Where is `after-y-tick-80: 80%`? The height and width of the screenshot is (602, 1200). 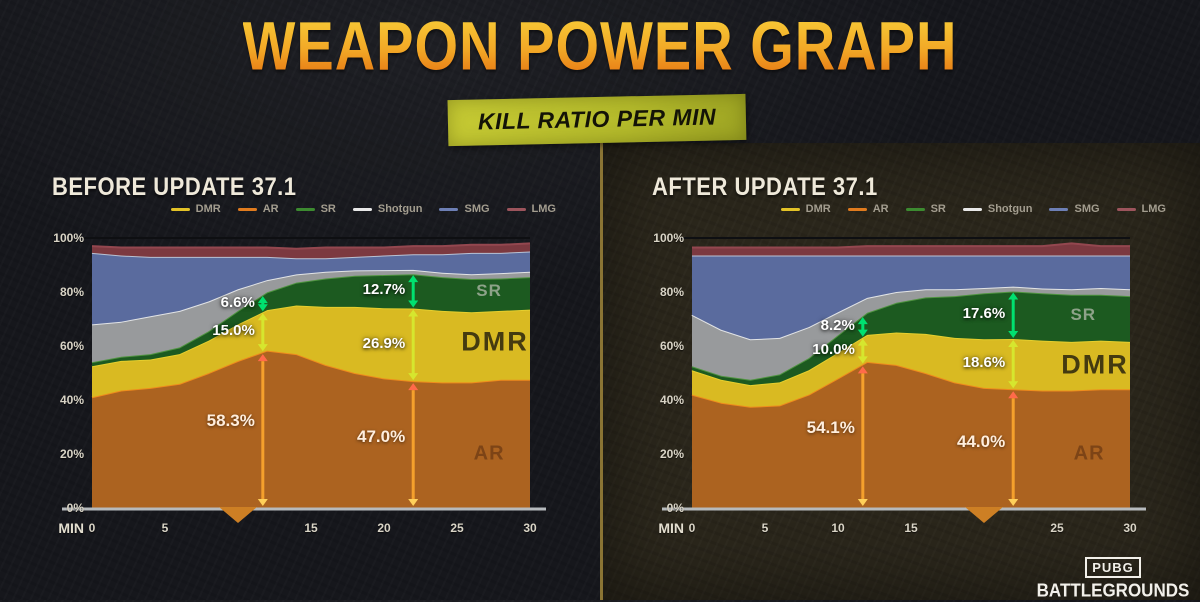
after-y-tick-80: 80% is located at coordinates (671, 292).